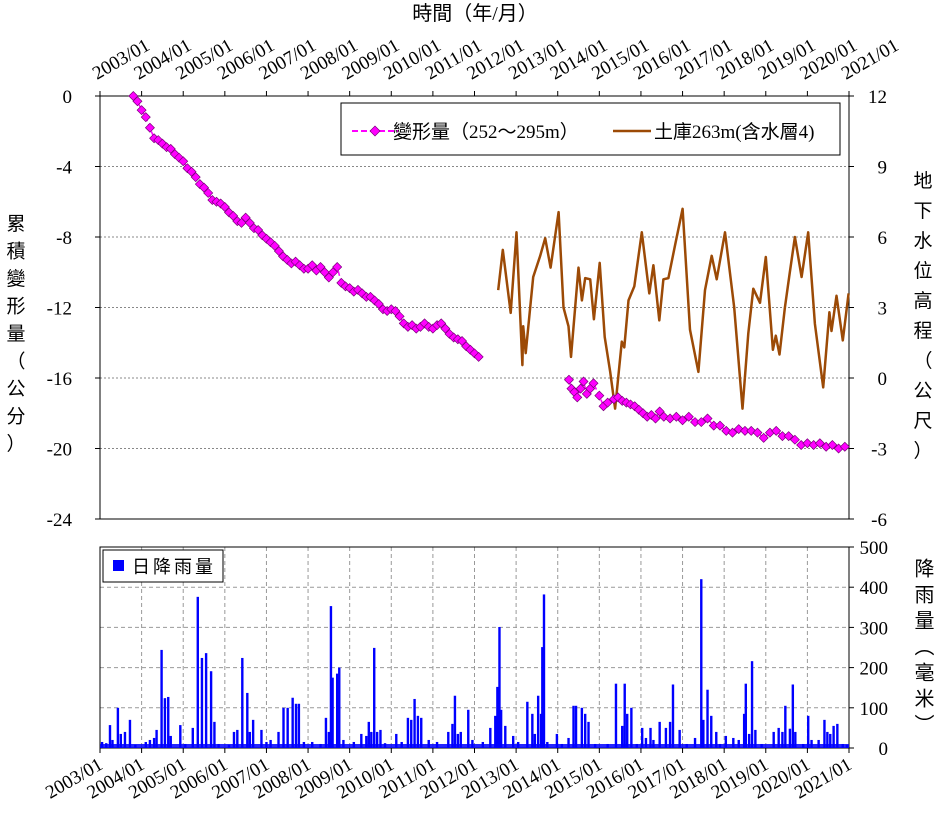  What do you see at coordinates (883, 379) in the screenshot?
I see `right-y-tick-label: 0` at bounding box center [883, 379].